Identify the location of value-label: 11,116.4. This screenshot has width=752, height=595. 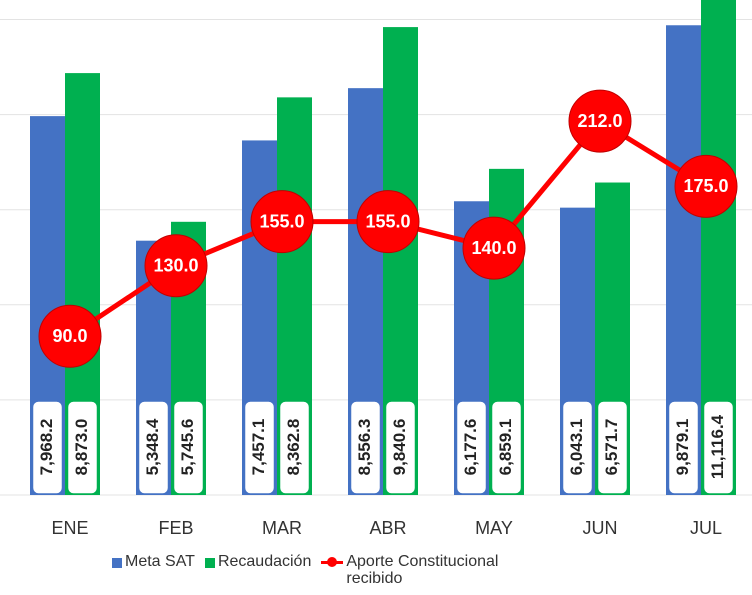
(717, 446).